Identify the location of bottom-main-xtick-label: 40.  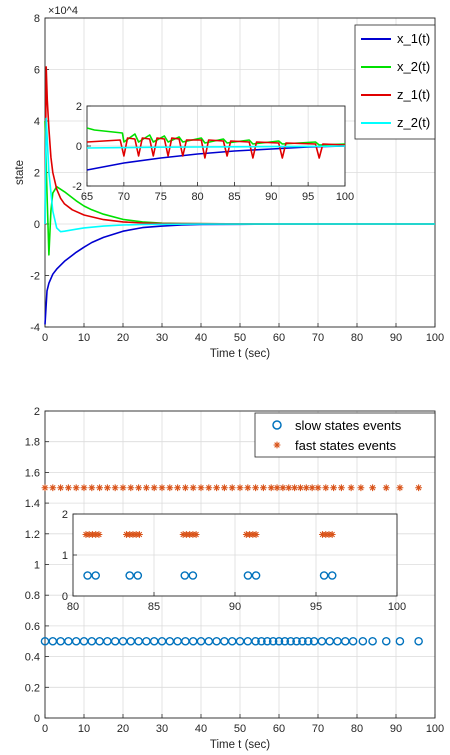
(201, 729).